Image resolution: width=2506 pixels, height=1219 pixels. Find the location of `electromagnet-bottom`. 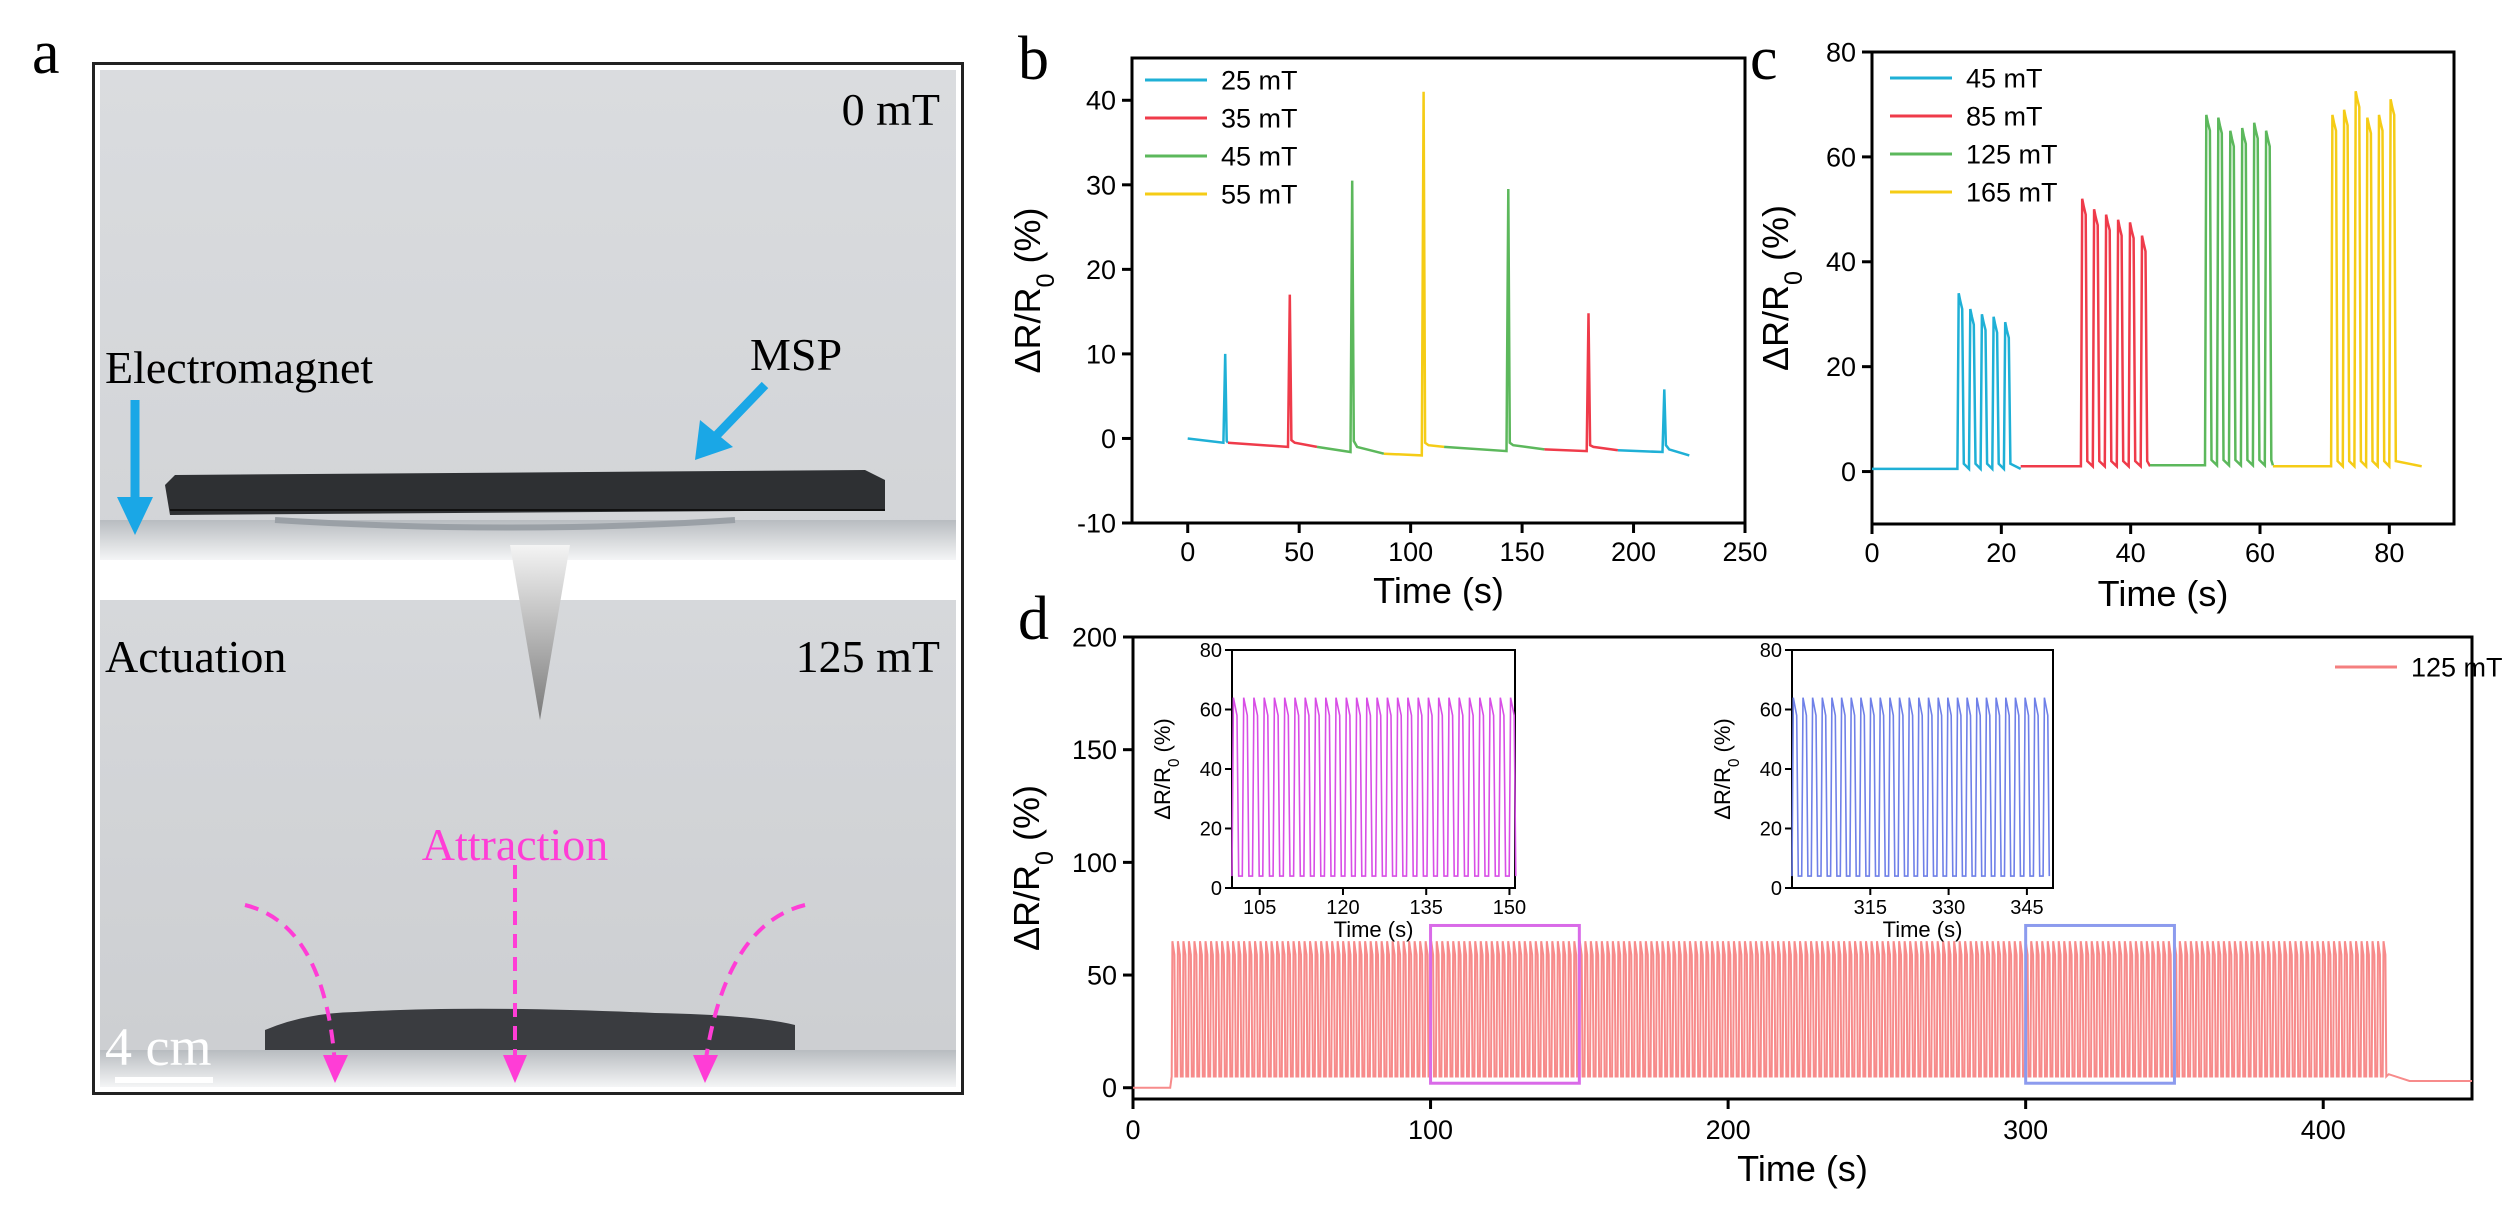

electromagnet-bottom is located at coordinates (528, 1068).